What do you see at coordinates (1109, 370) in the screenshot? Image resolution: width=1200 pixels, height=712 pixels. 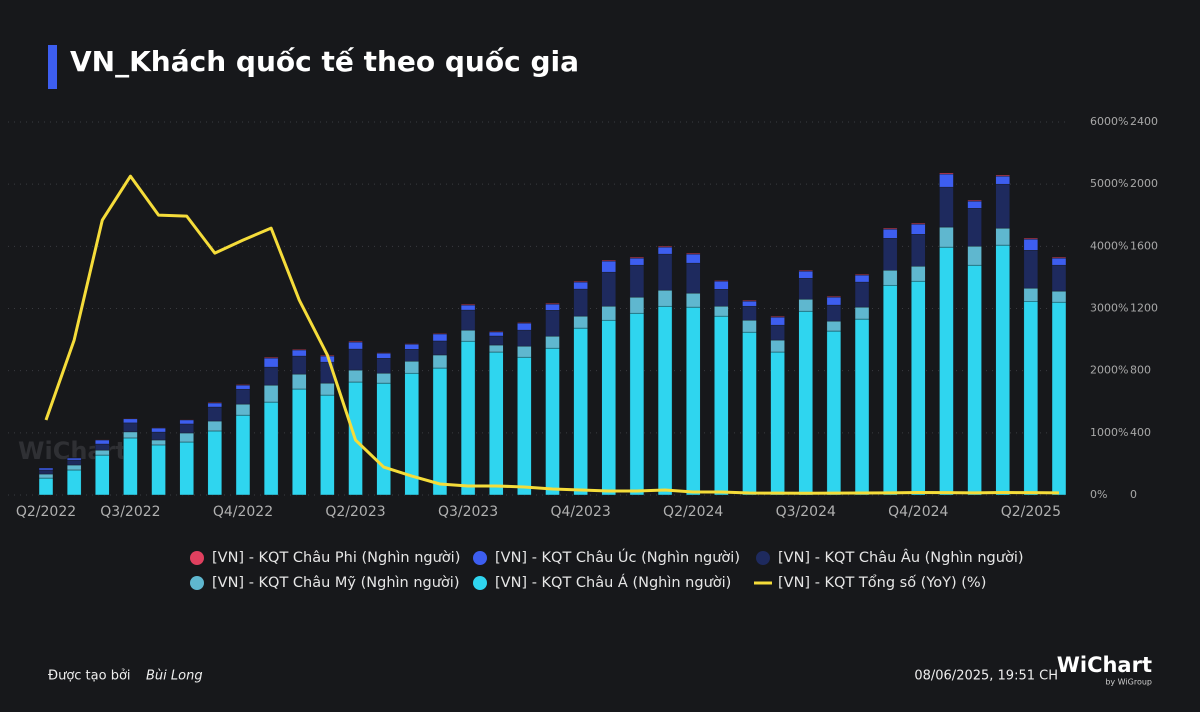 I see `y2-tick-label: 2000%` at bounding box center [1109, 370].